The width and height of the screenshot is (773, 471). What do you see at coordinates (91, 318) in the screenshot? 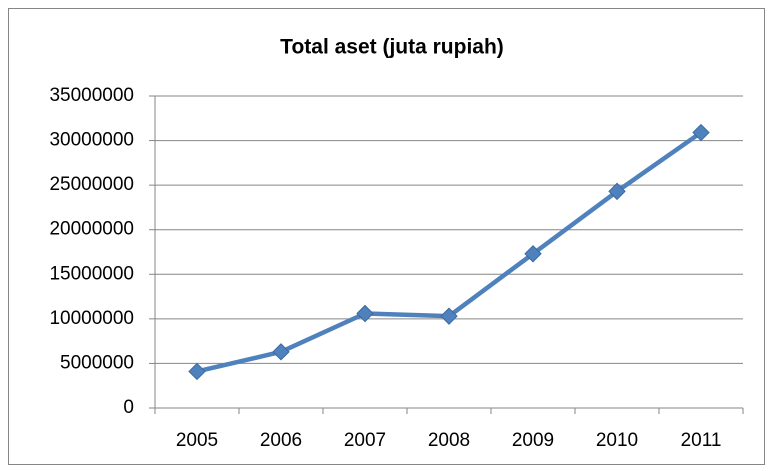
I see `y-tick-label: 10000000` at bounding box center [91, 318].